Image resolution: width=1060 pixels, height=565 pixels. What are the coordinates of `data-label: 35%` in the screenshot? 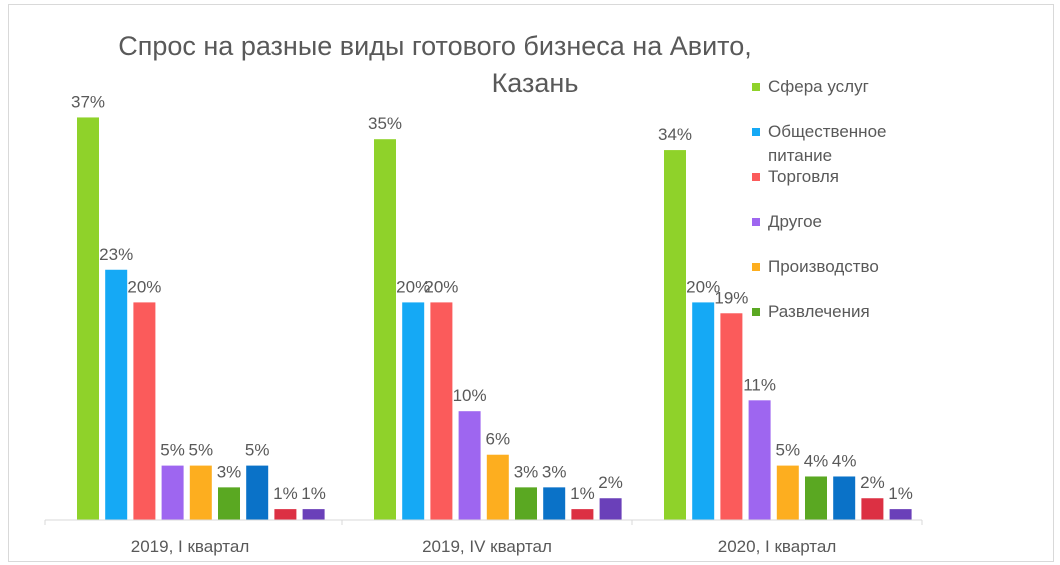 It's located at (385, 123).